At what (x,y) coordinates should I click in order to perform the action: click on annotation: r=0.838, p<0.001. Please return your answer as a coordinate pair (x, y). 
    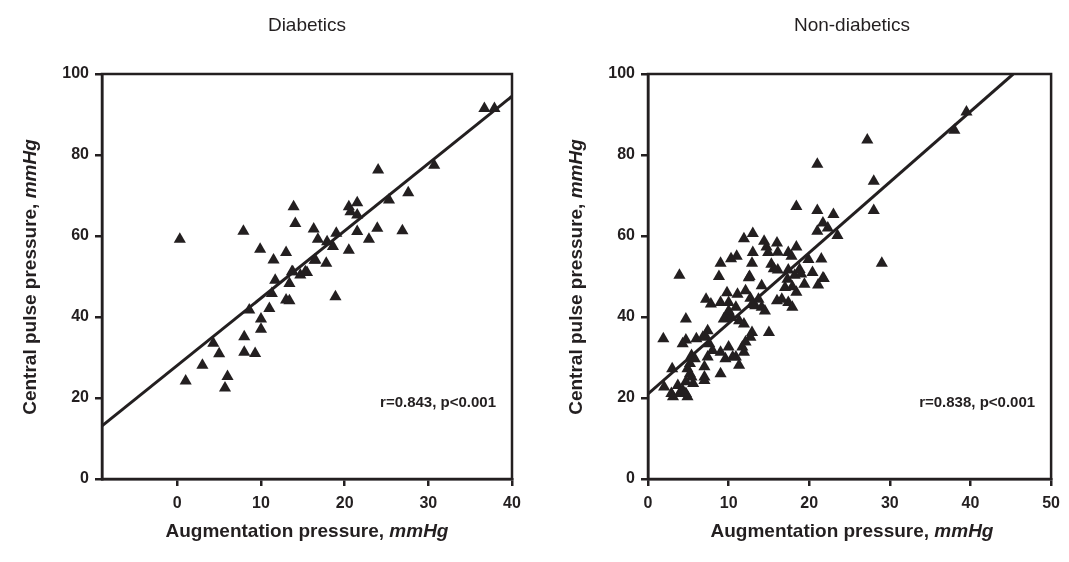
    Looking at the image, I should click on (977, 402).